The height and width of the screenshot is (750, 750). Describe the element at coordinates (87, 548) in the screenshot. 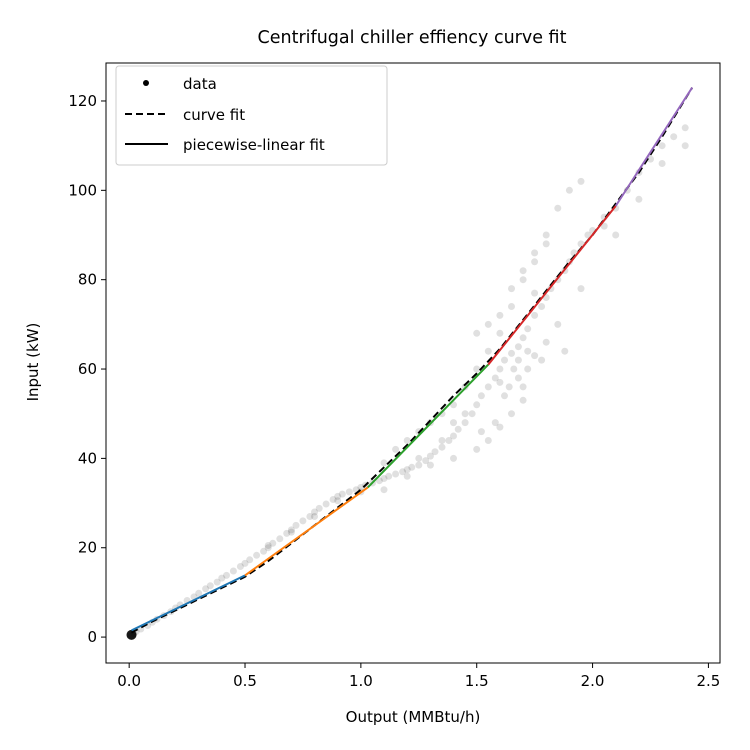

I see `y-tick-label: 20` at that location.